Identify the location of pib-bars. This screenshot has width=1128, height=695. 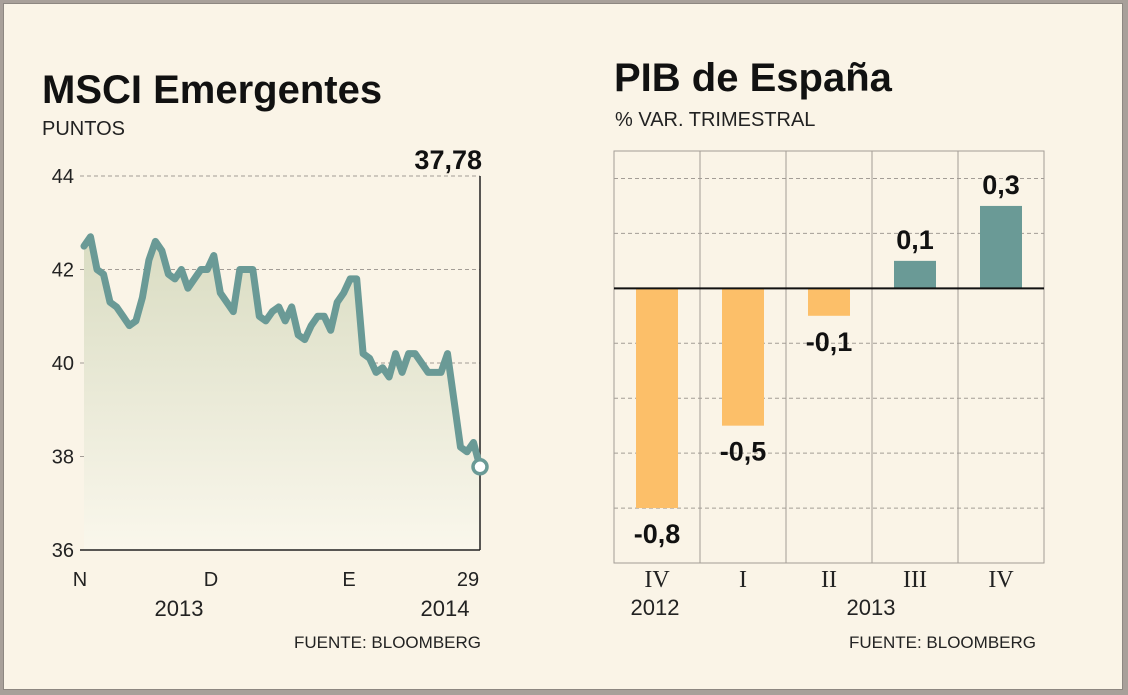
(829, 357).